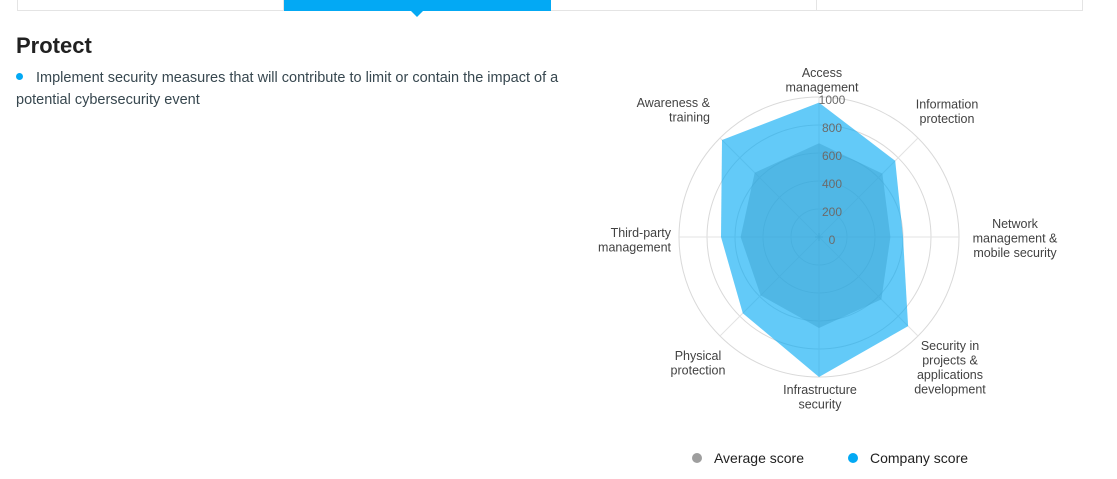  Describe the element at coordinates (54, 45) in the screenshot. I see `page-title: Protect` at that location.